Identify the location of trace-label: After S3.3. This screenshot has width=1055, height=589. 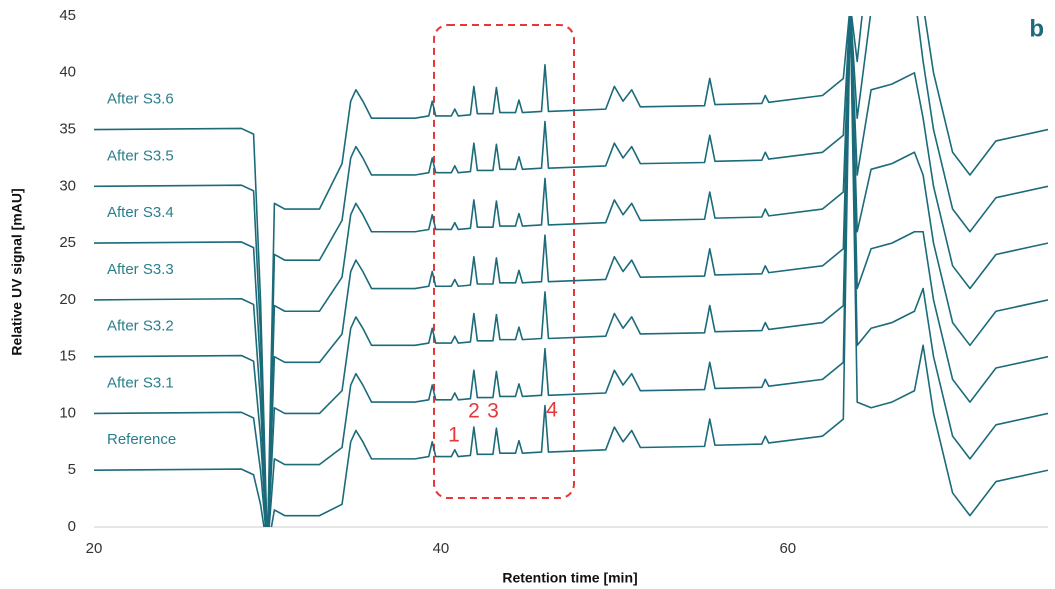
(140, 269).